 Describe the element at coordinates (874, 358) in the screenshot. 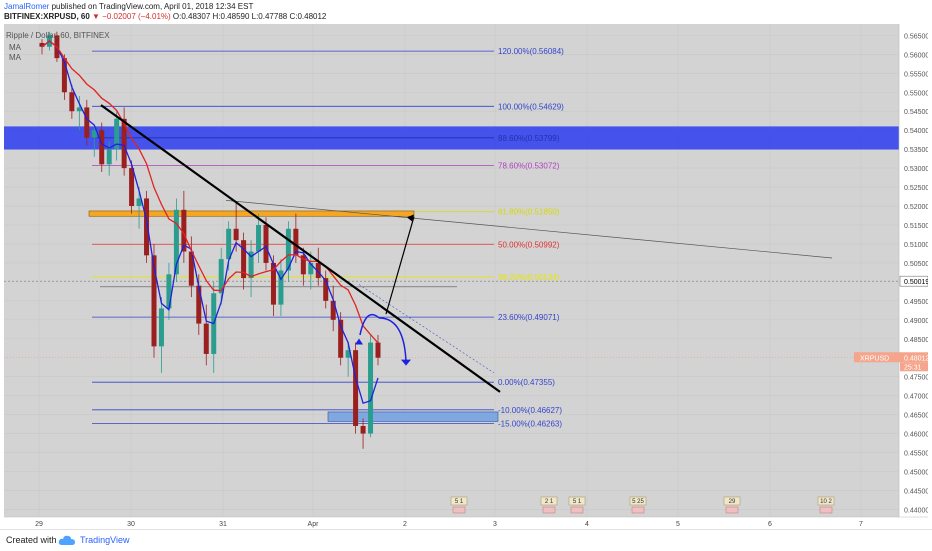

I see `price-tag-symbol: XRPUSD` at that location.